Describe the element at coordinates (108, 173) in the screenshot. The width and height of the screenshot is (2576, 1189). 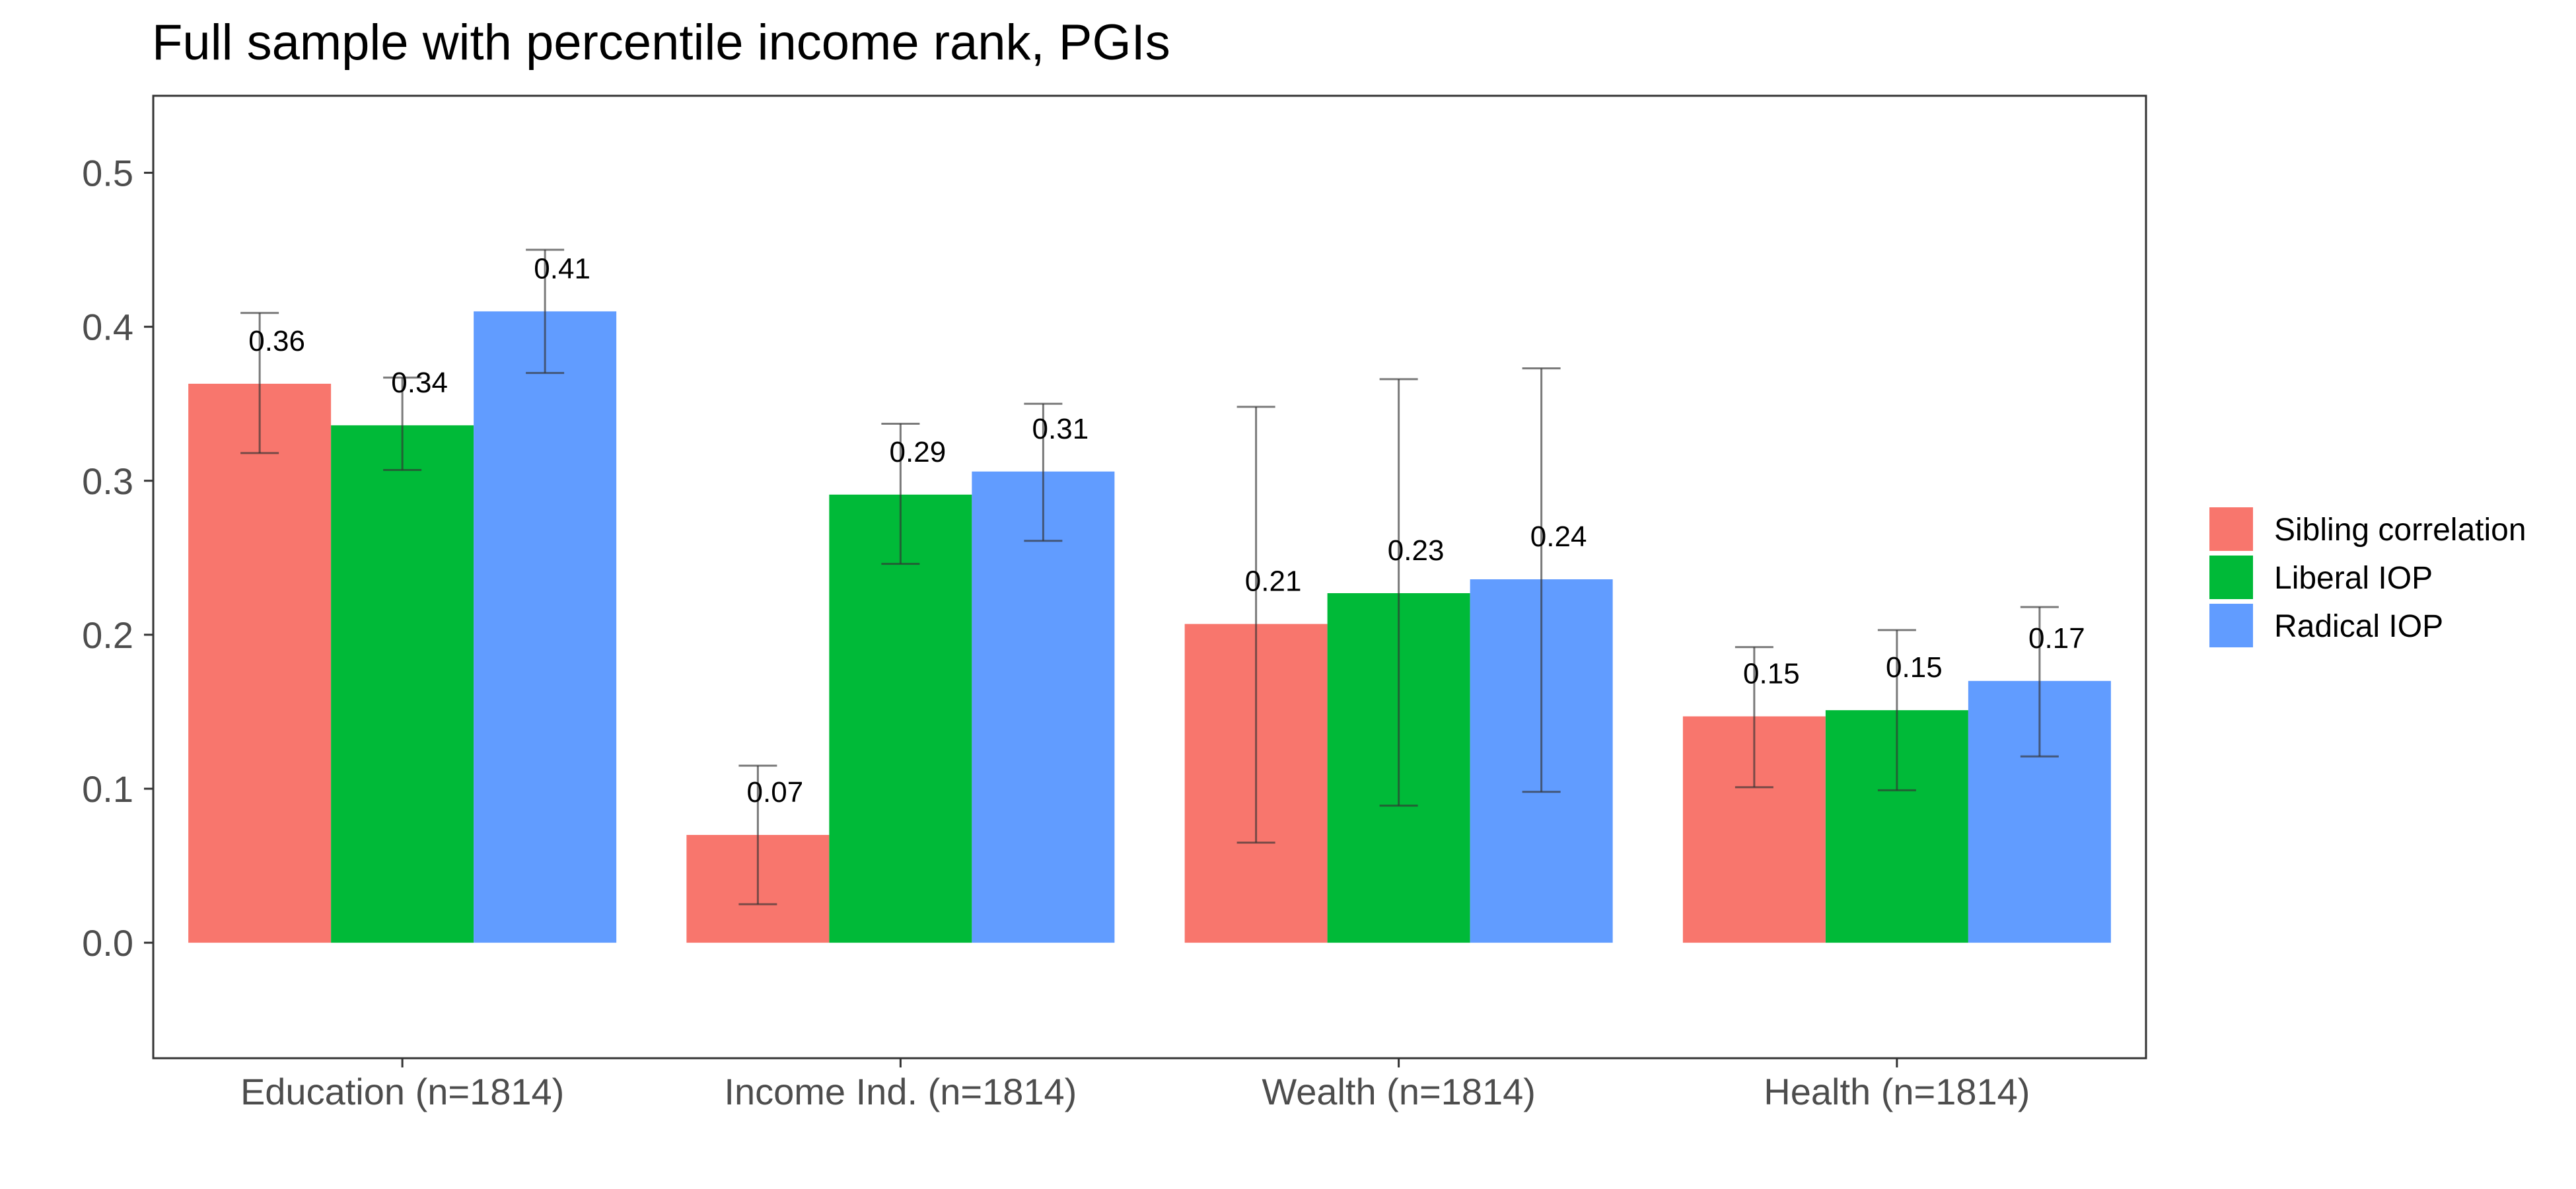
I see `y-tick-label: 0.5` at that location.